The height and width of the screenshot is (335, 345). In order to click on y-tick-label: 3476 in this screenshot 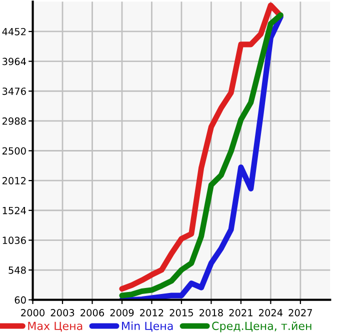, I will do `click(14, 91)`.